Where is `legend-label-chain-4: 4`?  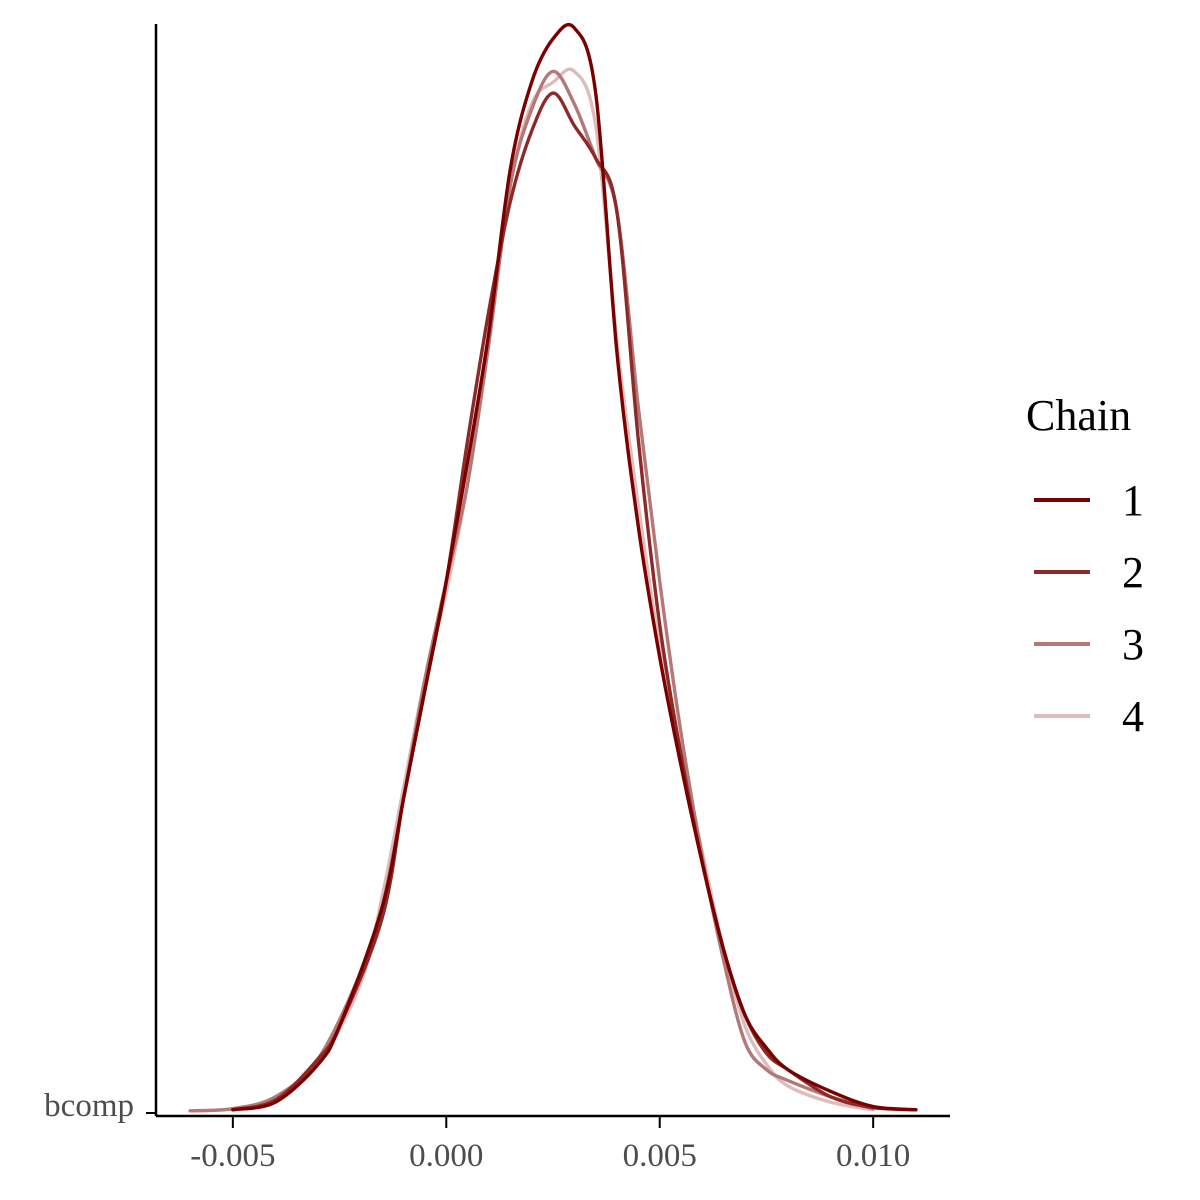 legend-label-chain-4: 4 is located at coordinates (1133, 716).